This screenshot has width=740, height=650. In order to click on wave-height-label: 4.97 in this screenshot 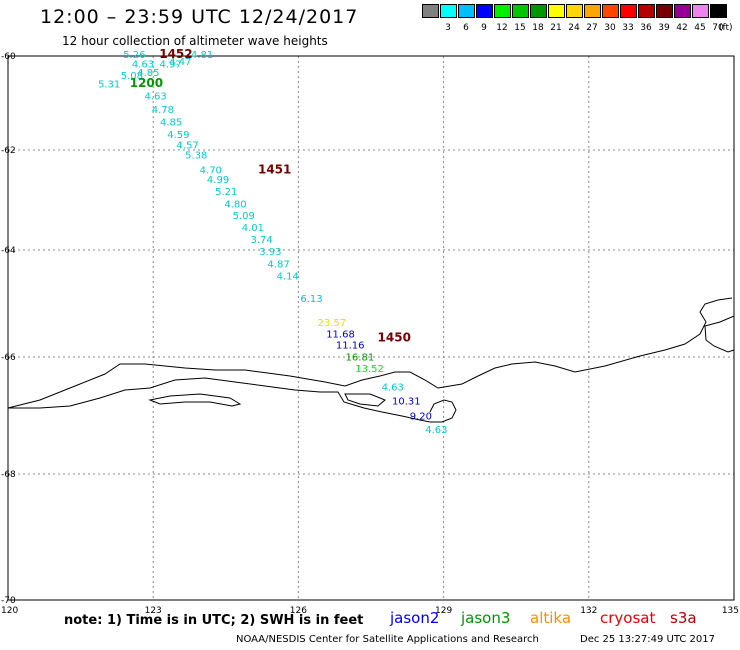, I will do `click(170, 65)`.